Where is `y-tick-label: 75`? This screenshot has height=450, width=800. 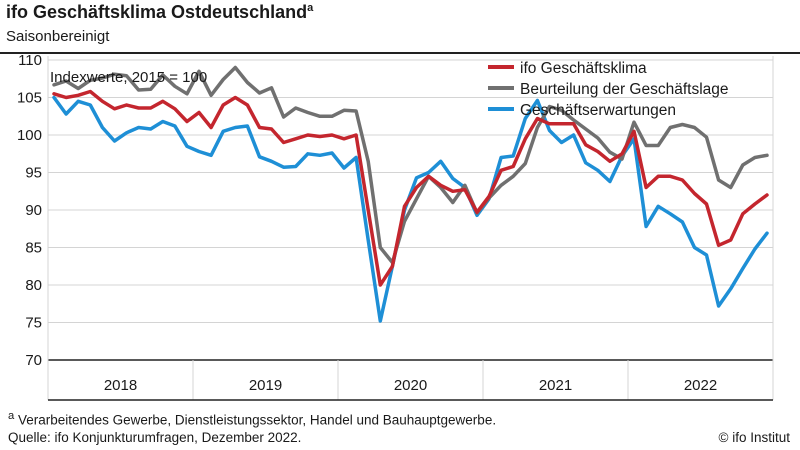
y-tick-label: 75 is located at coordinates (33, 323).